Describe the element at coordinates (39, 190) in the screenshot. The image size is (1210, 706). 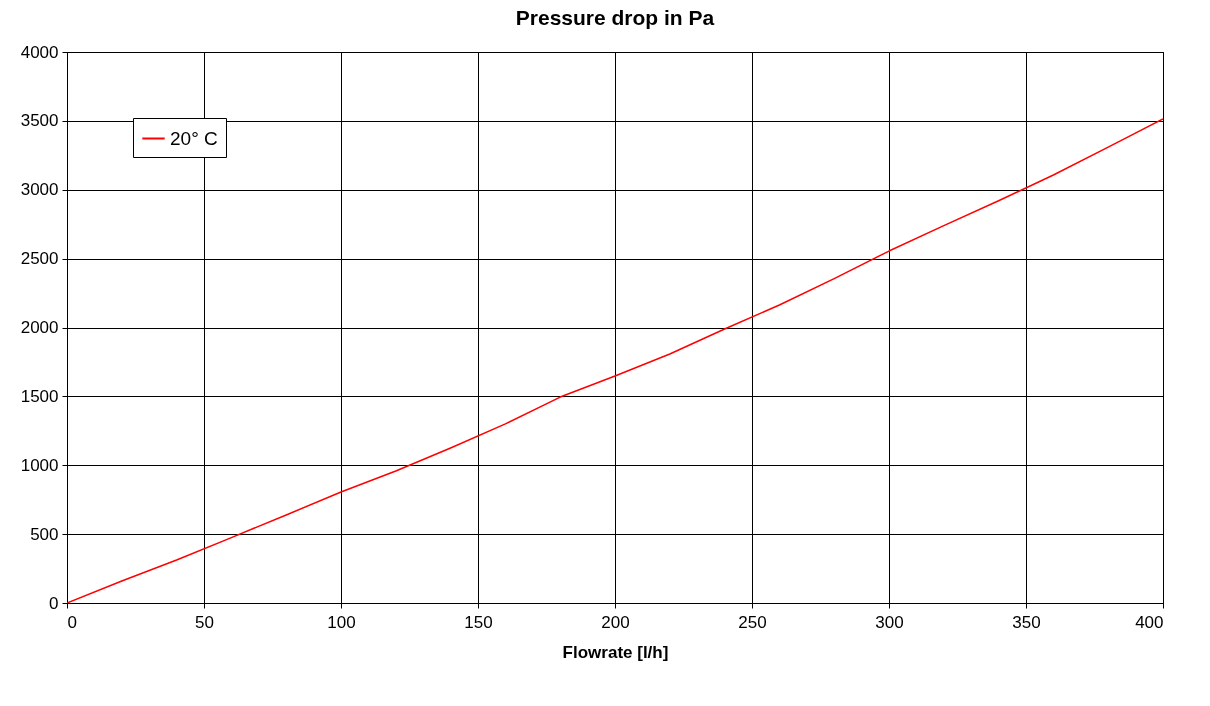
I see `y-tick-label: 3000` at that location.